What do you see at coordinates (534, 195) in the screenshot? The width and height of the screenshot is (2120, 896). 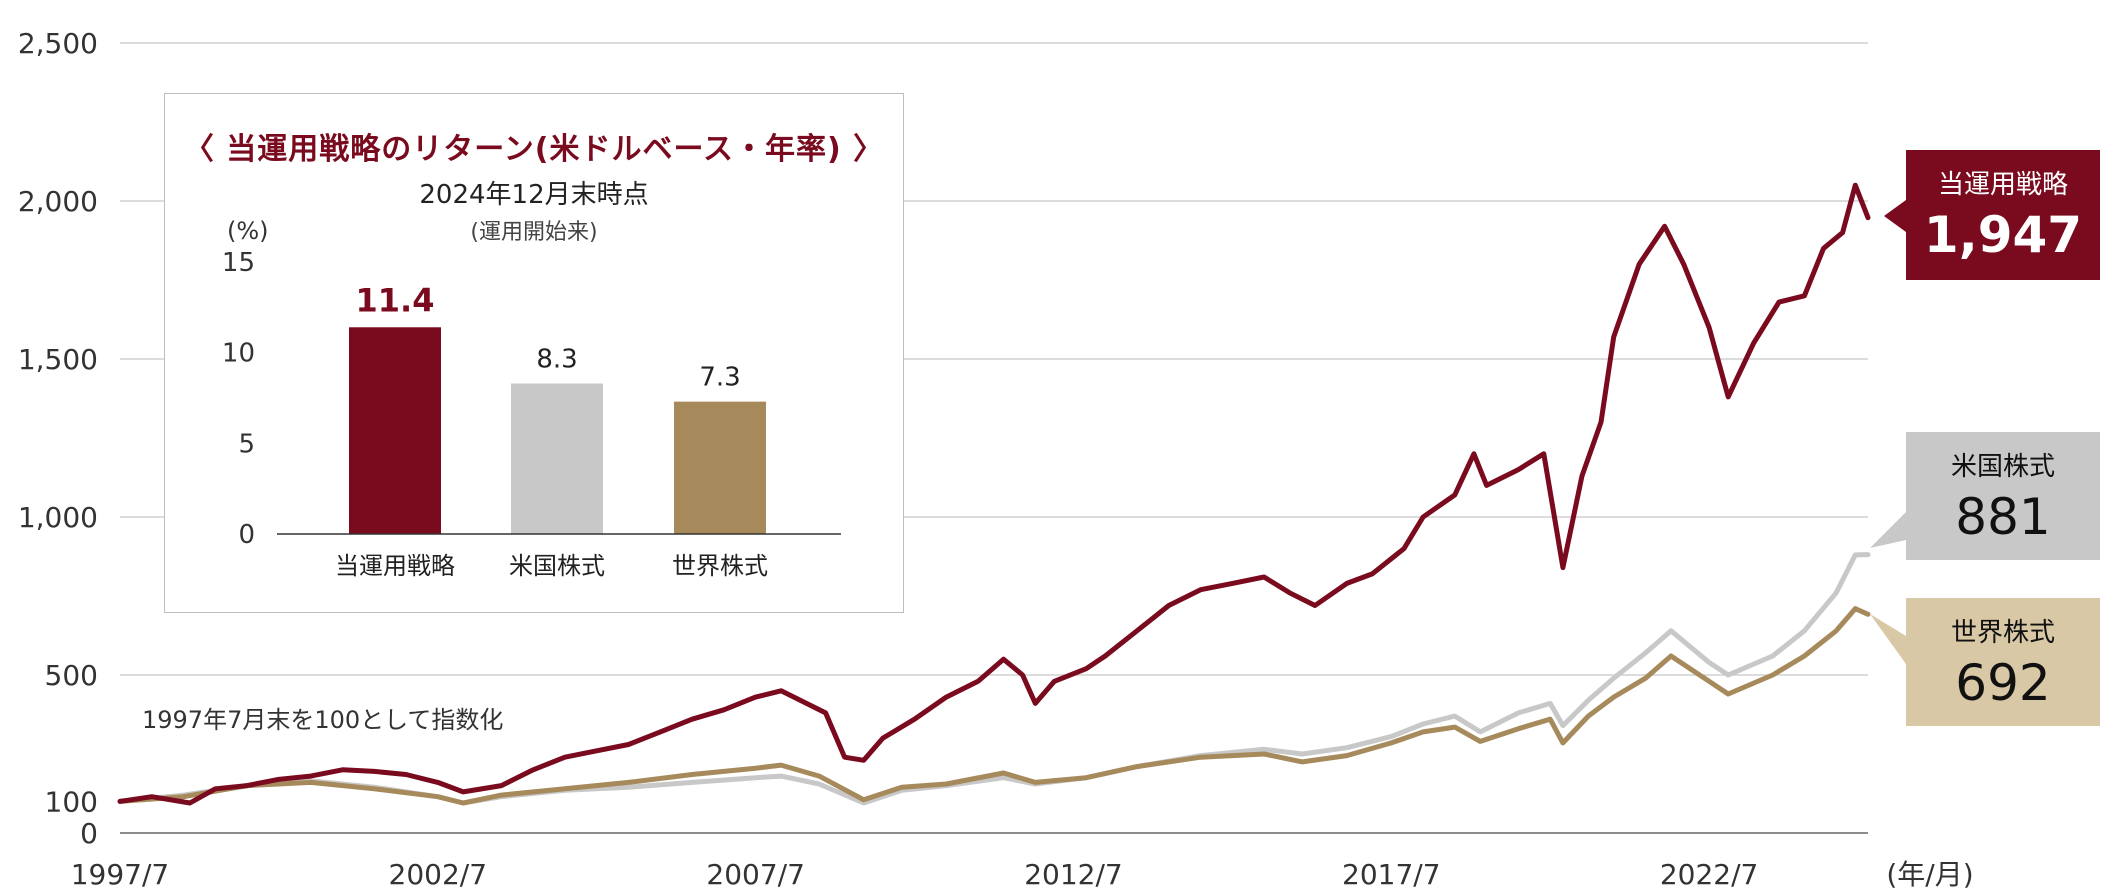 I see `inset-subtitle: 2024年12月末時点` at bounding box center [534, 195].